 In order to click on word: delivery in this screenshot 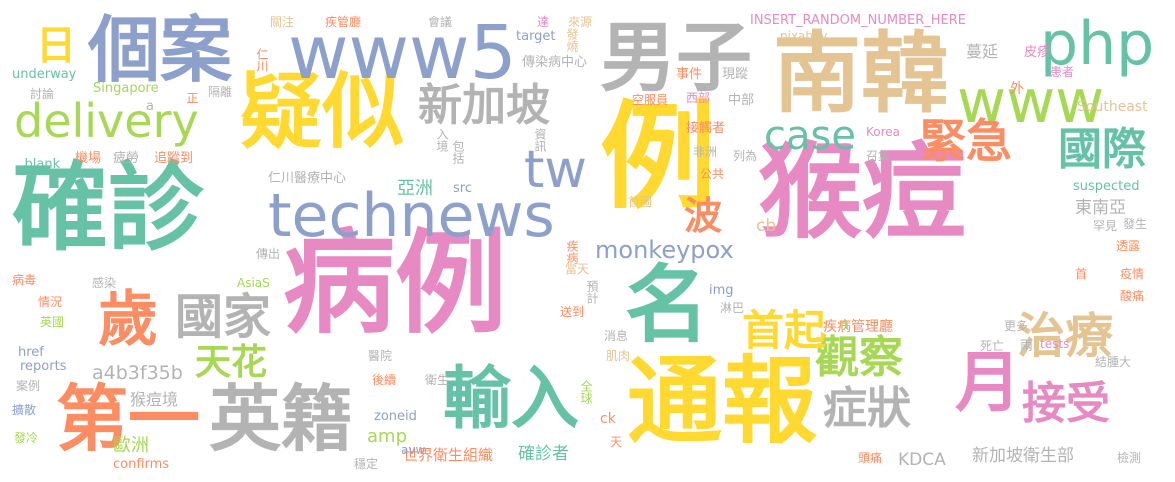, I will do `click(106, 121)`.